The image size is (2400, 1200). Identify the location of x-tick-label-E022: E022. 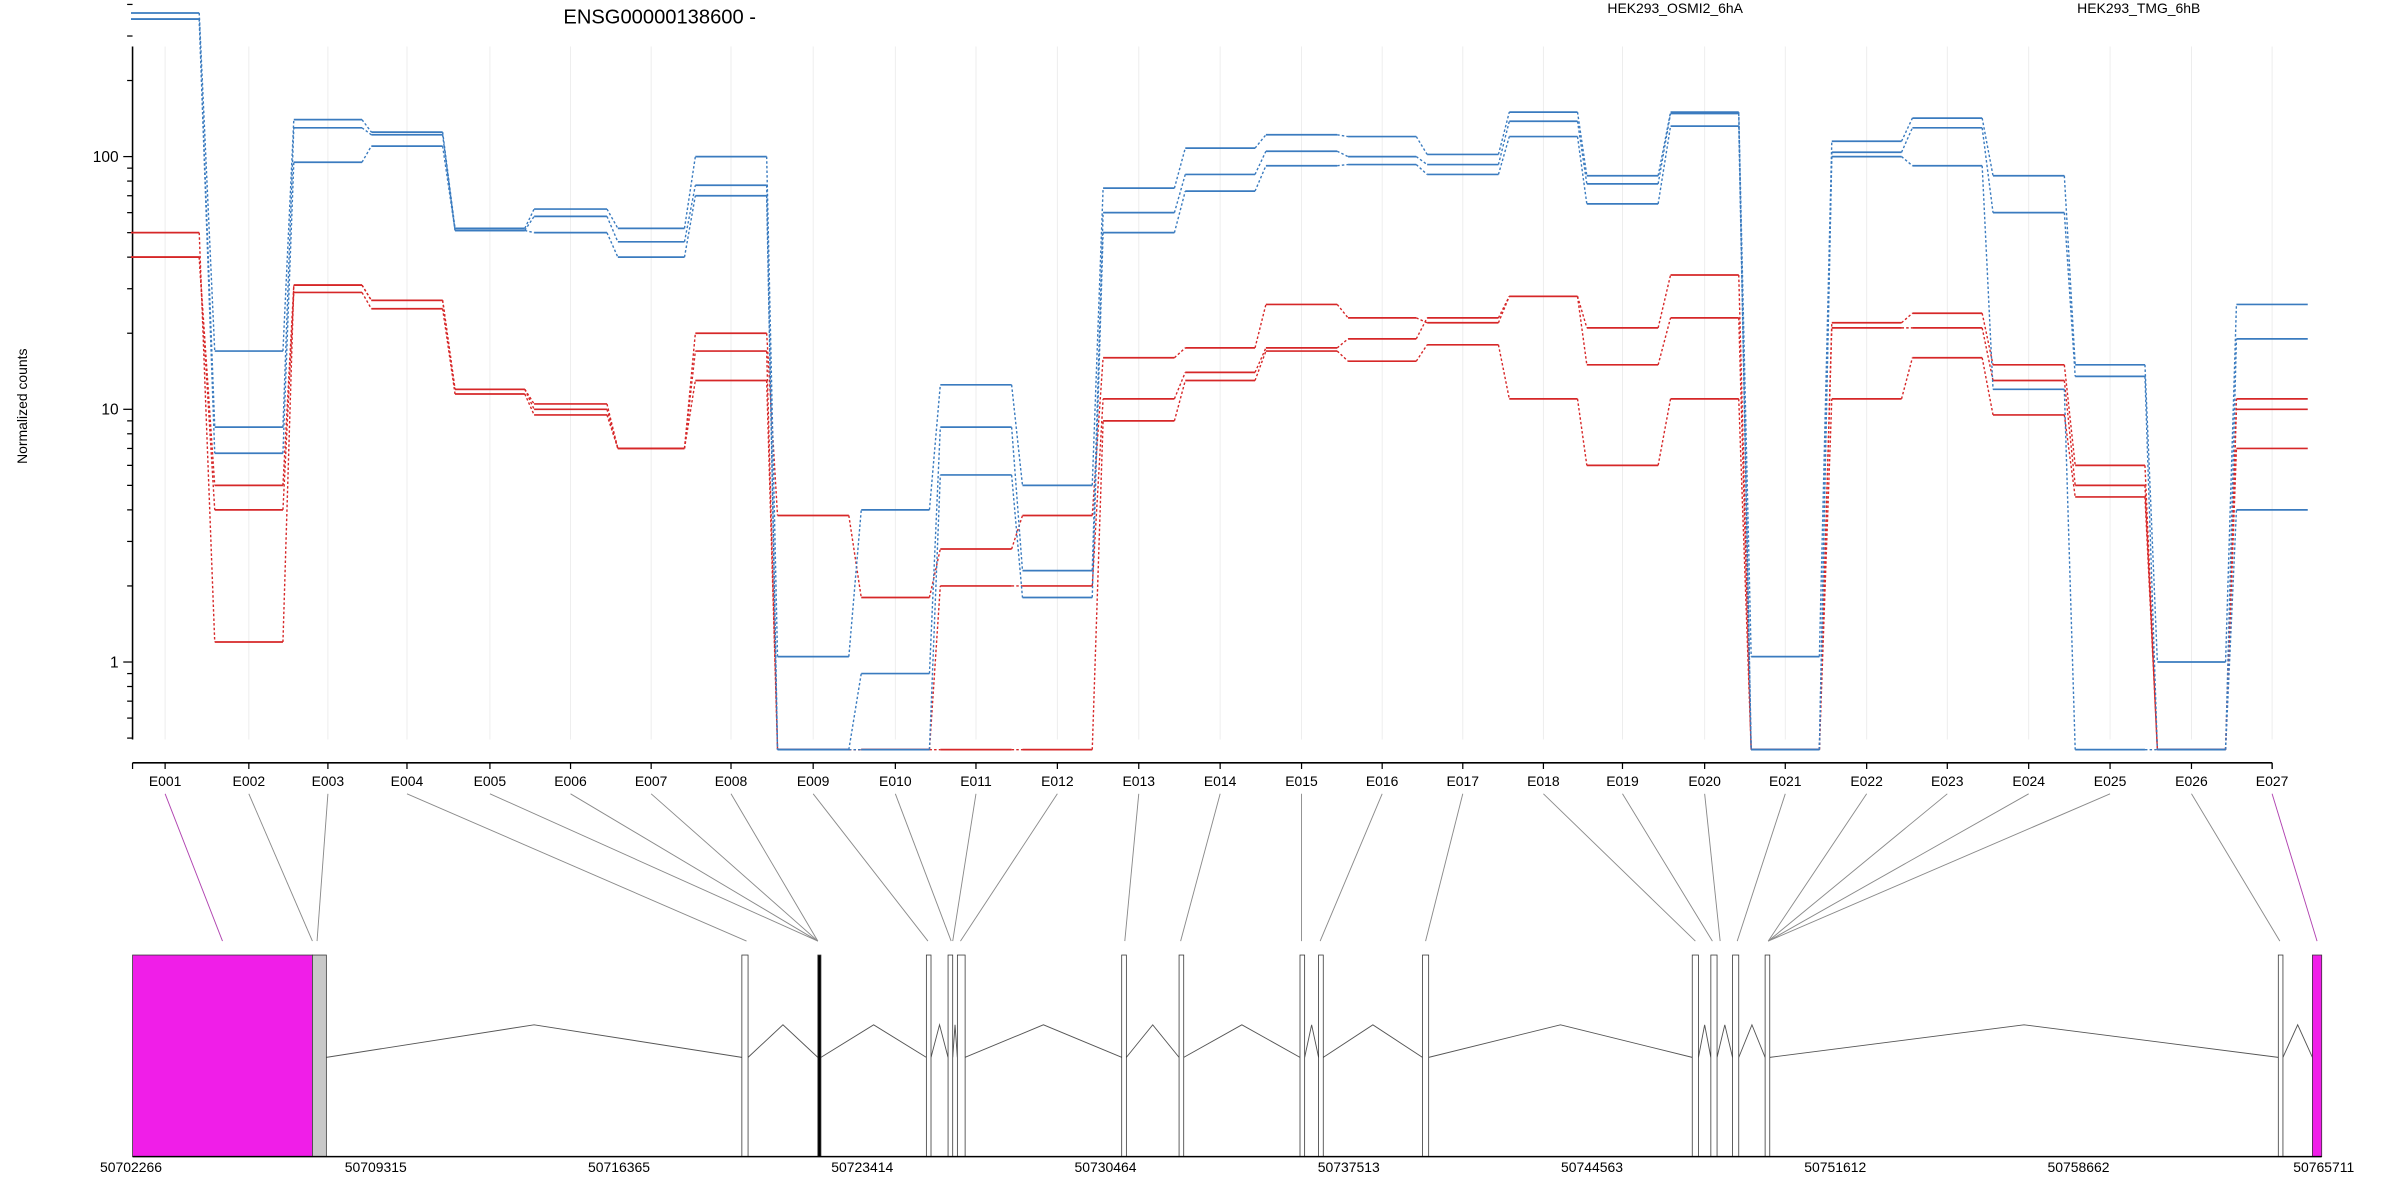
(1866, 781).